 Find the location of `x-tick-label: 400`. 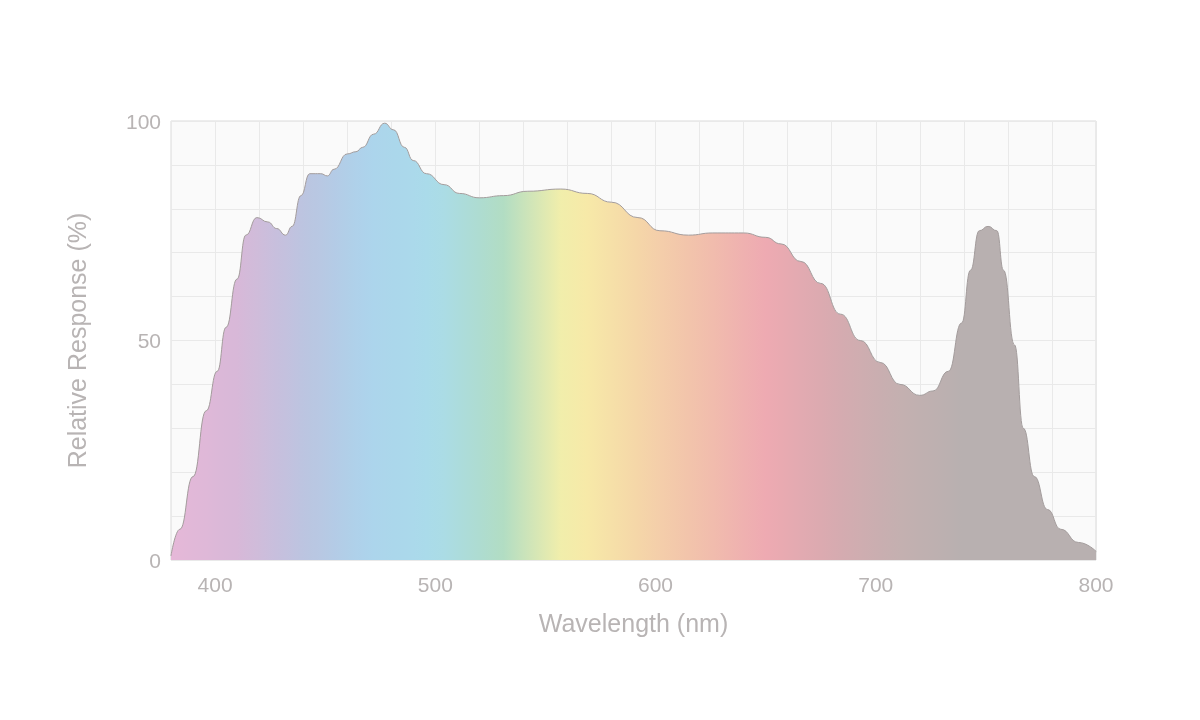

x-tick-label: 400 is located at coordinates (215, 584).